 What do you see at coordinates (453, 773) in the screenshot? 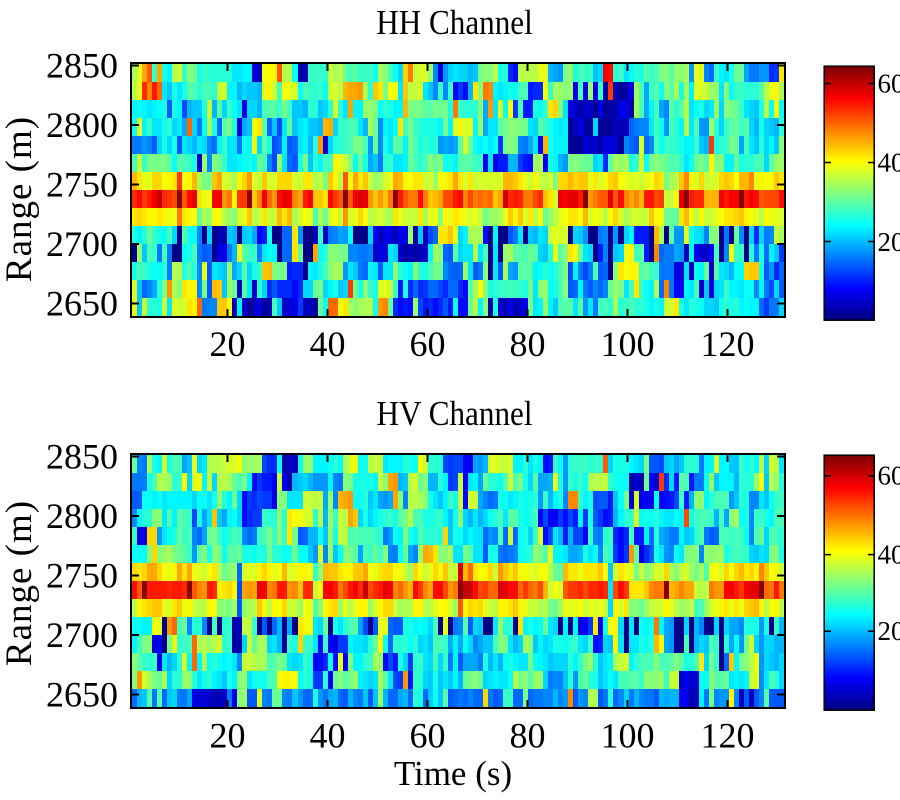
I see `svg-text: Time (s)` at bounding box center [453, 773].